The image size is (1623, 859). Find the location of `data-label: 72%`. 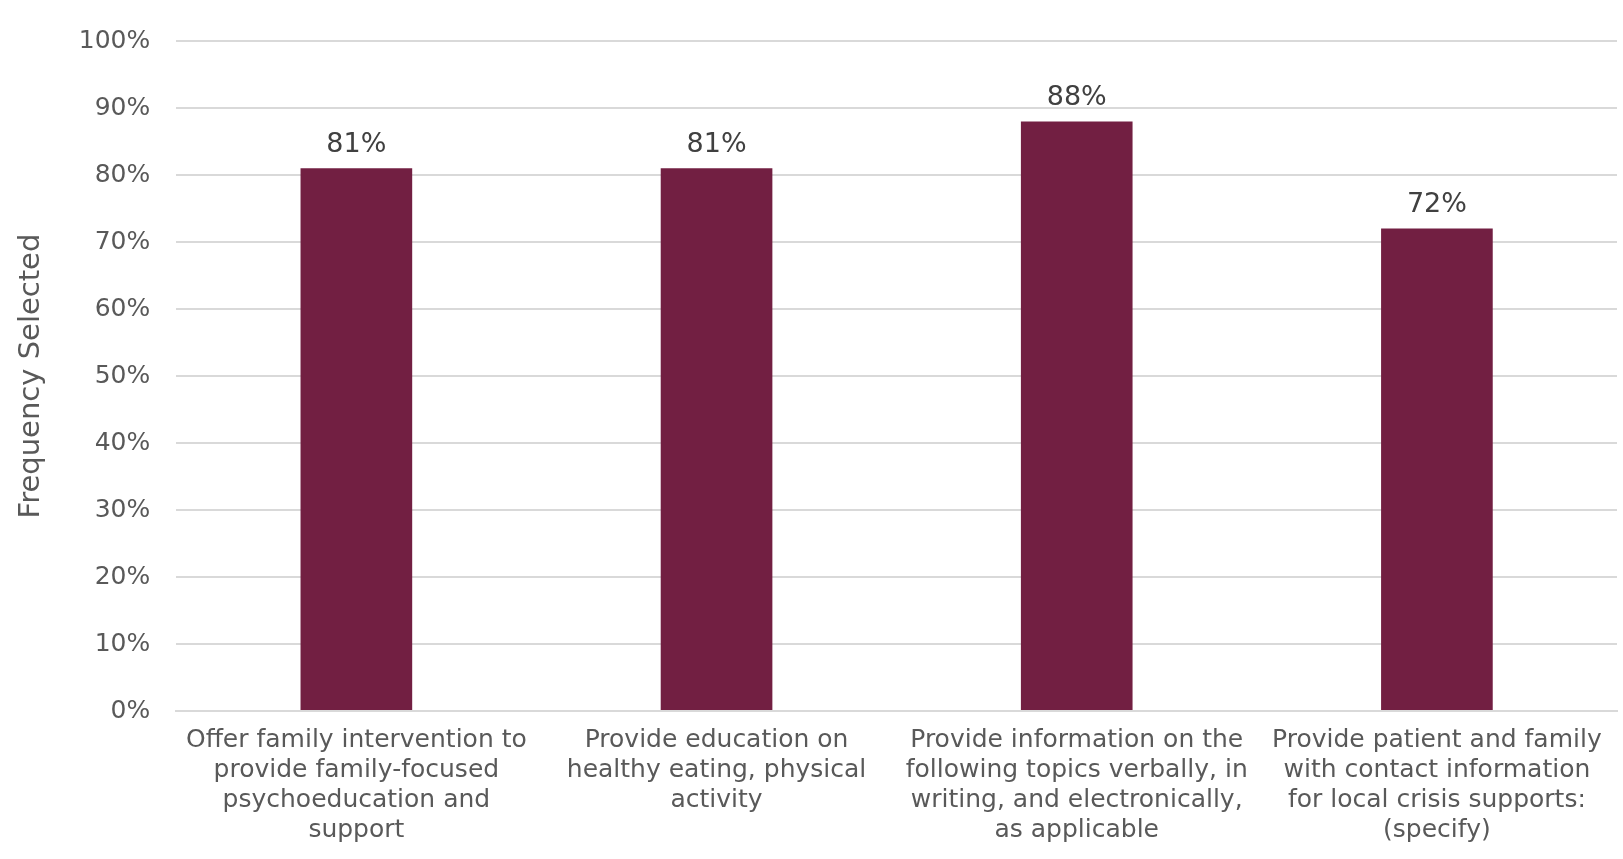

data-label: 72% is located at coordinates (1436, 203).